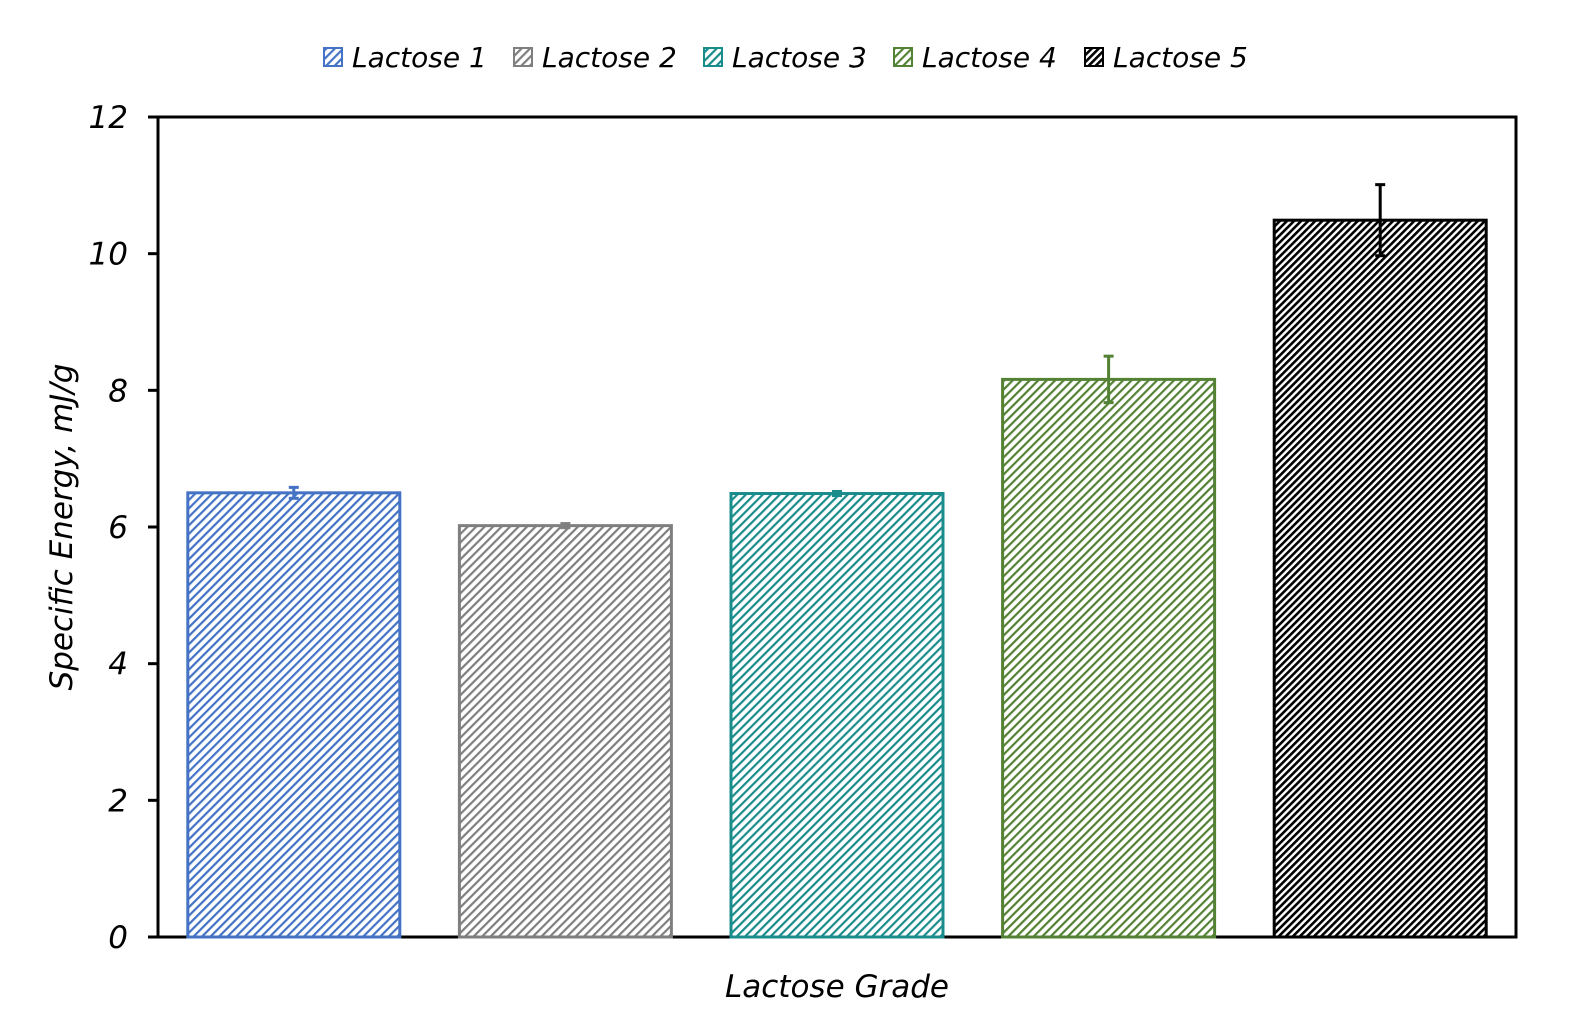 Image resolution: width=1570 pixels, height=1023 pixels. What do you see at coordinates (609, 57) in the screenshot?
I see `legend-label: Lactose 2` at bounding box center [609, 57].